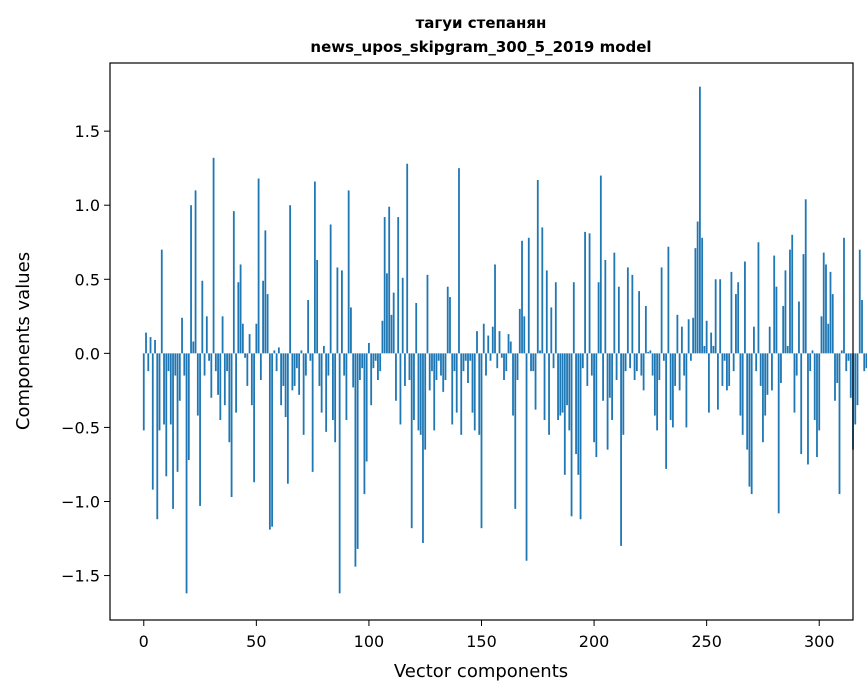 This screenshot has height=696, width=867. I want to click on y-tick-label: −0.5, so click(80, 427).